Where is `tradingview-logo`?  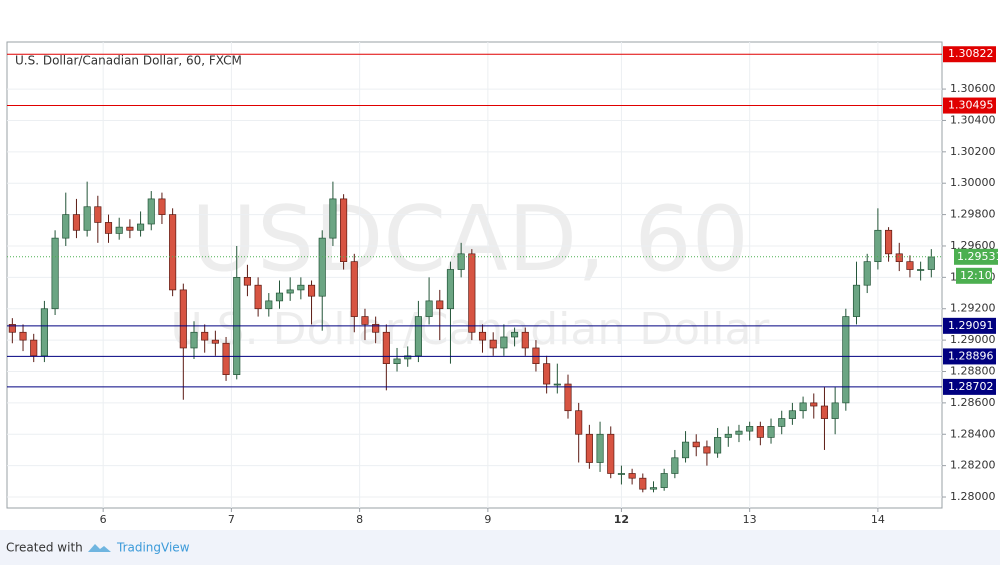 tradingview-logo is located at coordinates (99, 548).